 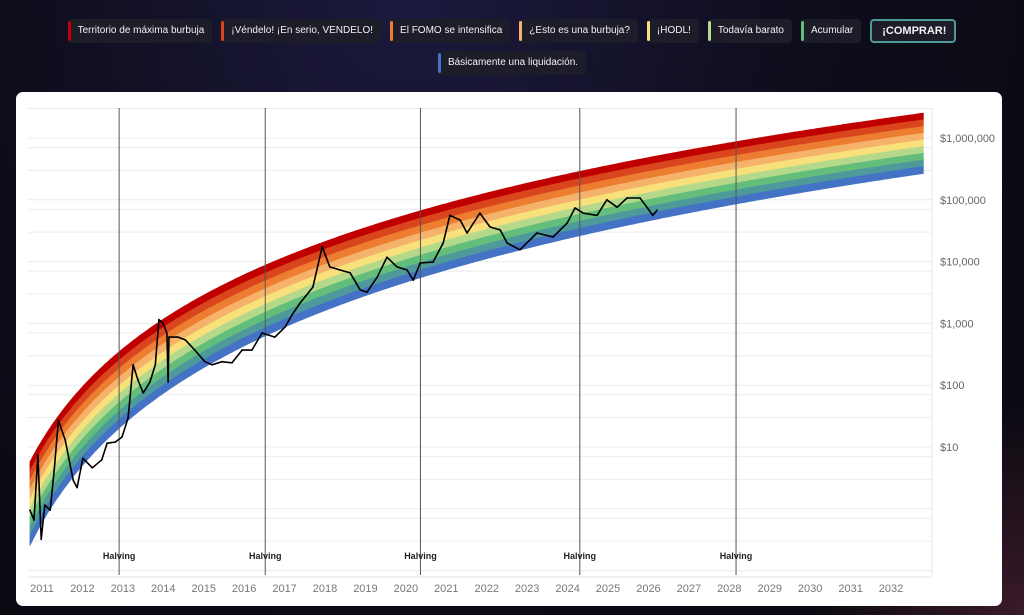 I want to click on legend-label: Territorio de máxima burbuja, so click(x=141, y=30).